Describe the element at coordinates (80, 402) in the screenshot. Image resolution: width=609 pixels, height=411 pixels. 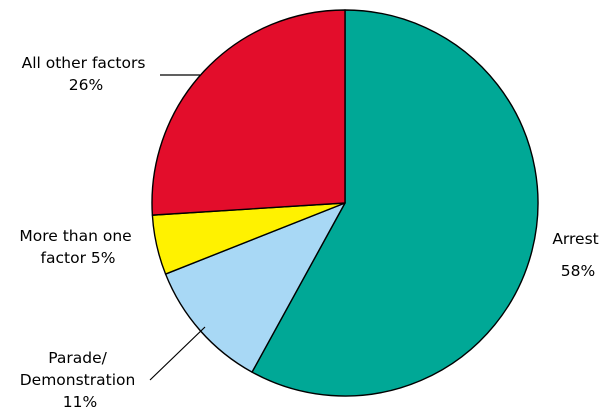
I see `label-parade-line-3: 11%` at that location.